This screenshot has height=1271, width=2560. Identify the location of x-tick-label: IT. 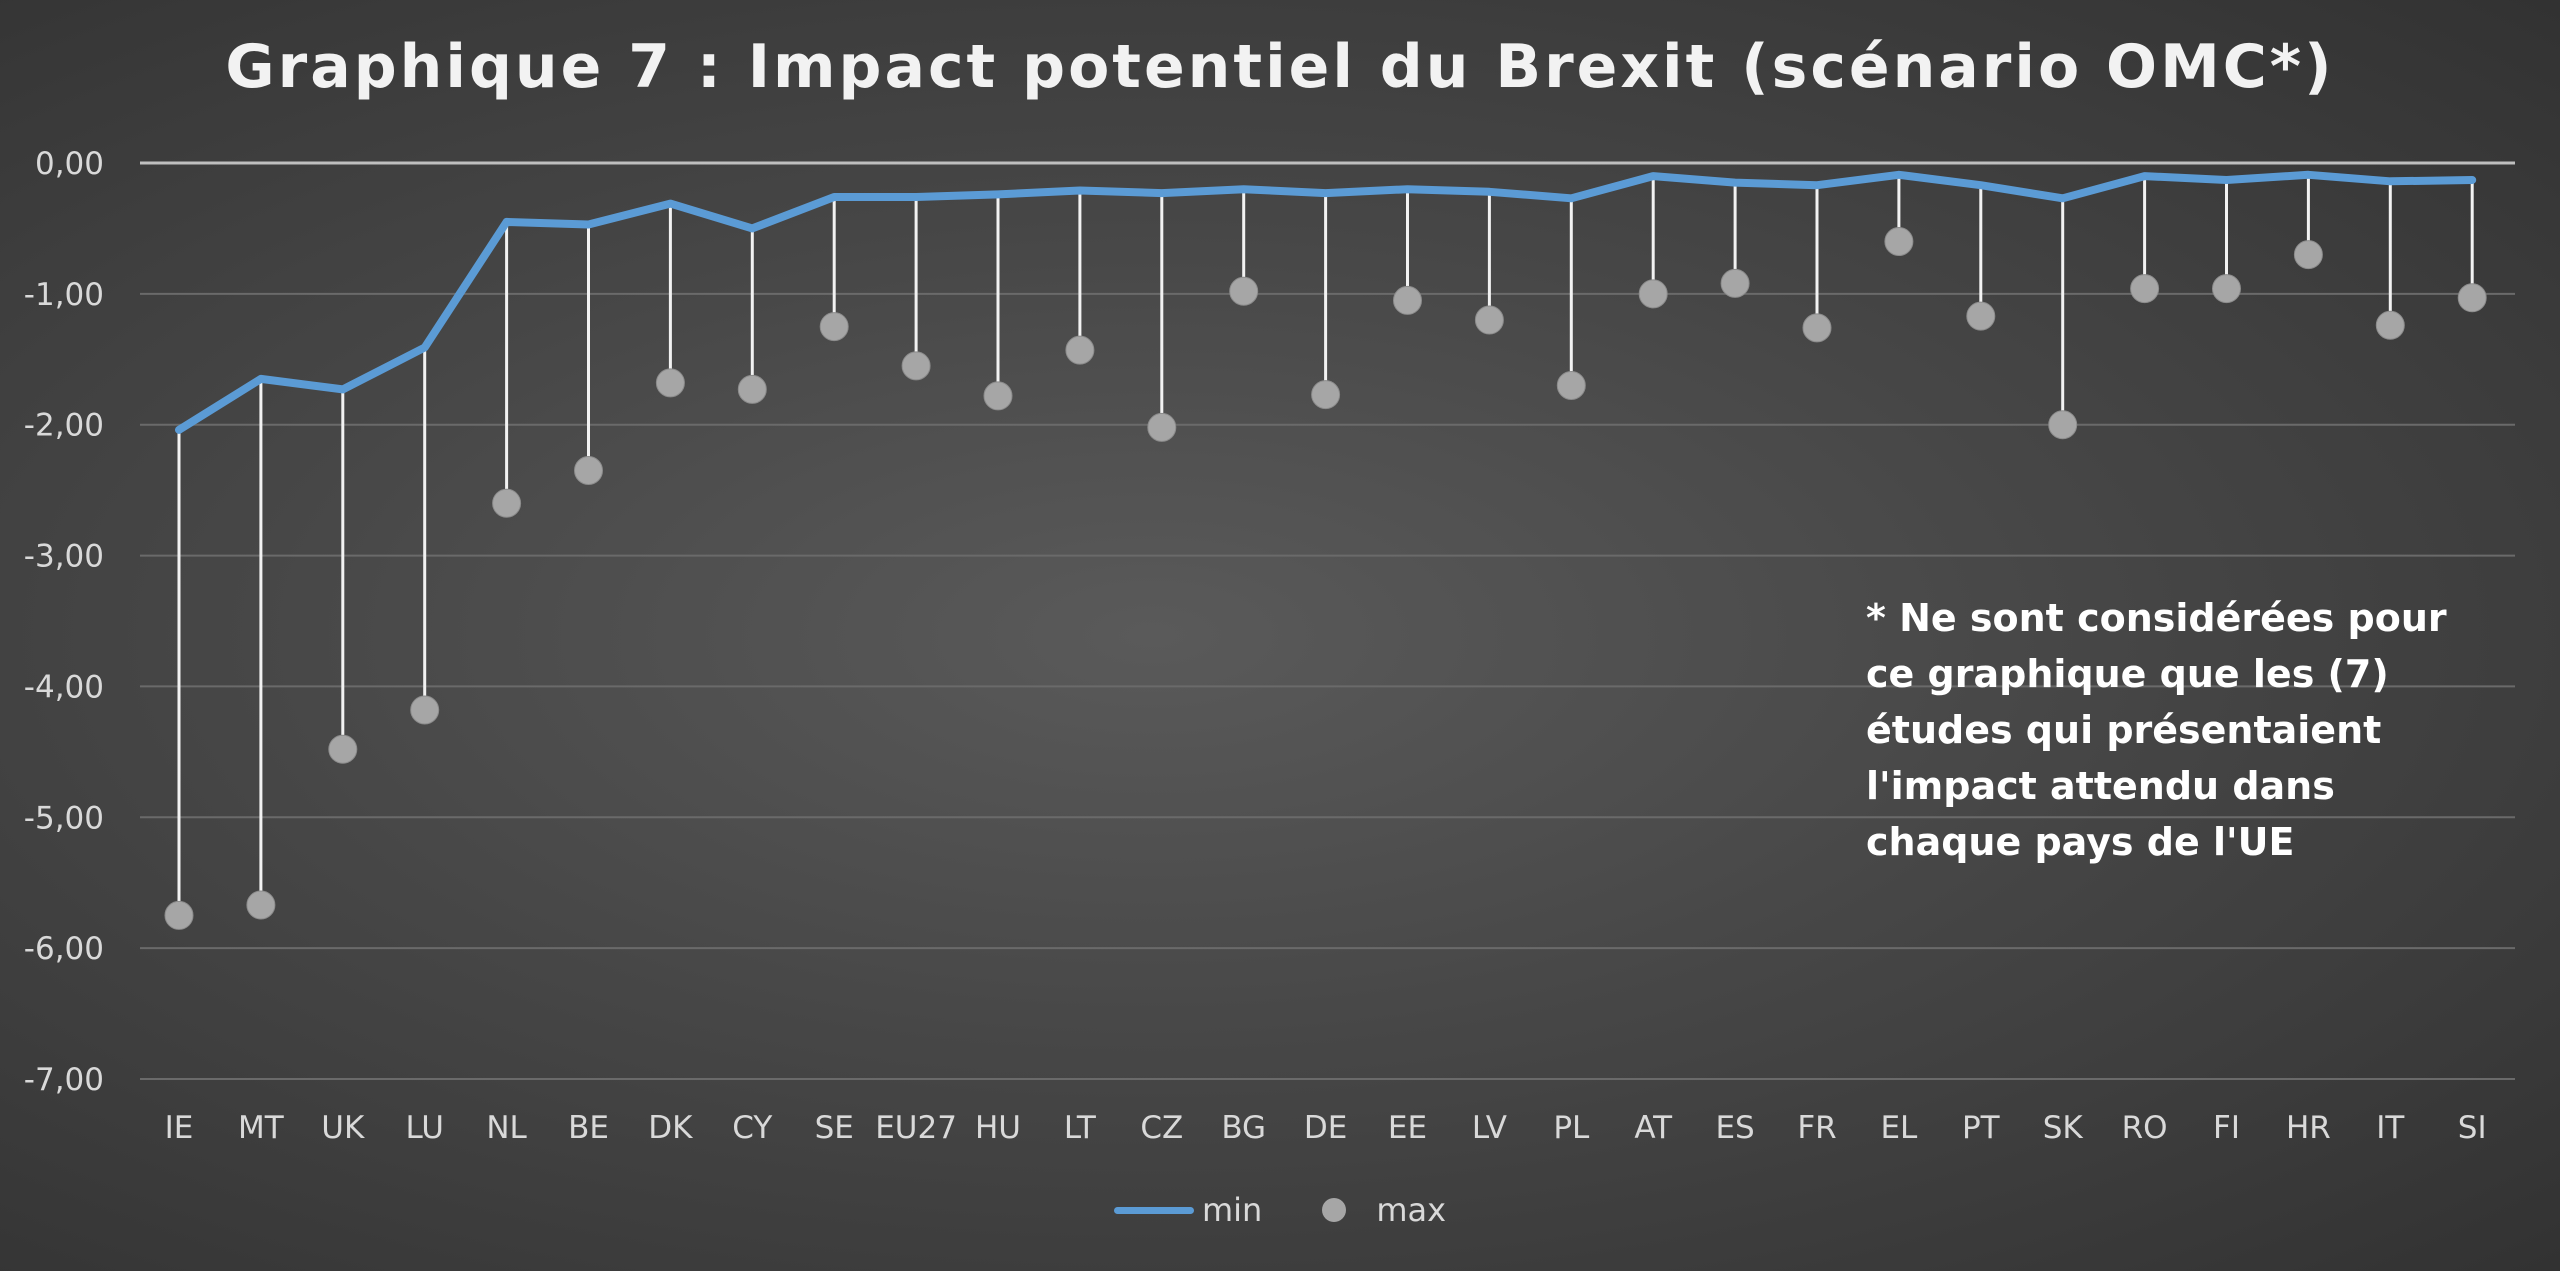
(2390, 1128).